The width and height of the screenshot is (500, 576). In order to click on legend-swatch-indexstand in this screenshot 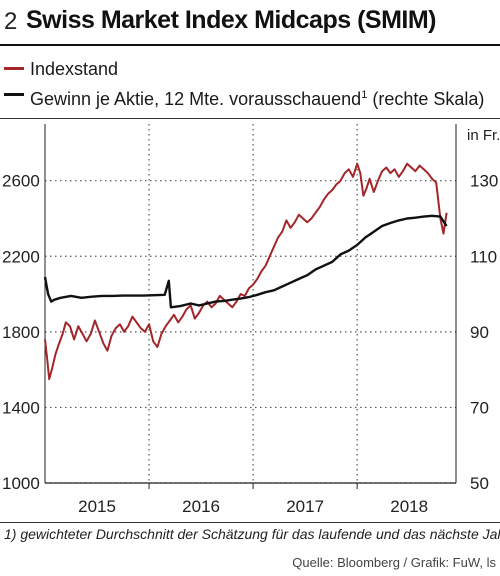, I will do `click(14, 68)`.